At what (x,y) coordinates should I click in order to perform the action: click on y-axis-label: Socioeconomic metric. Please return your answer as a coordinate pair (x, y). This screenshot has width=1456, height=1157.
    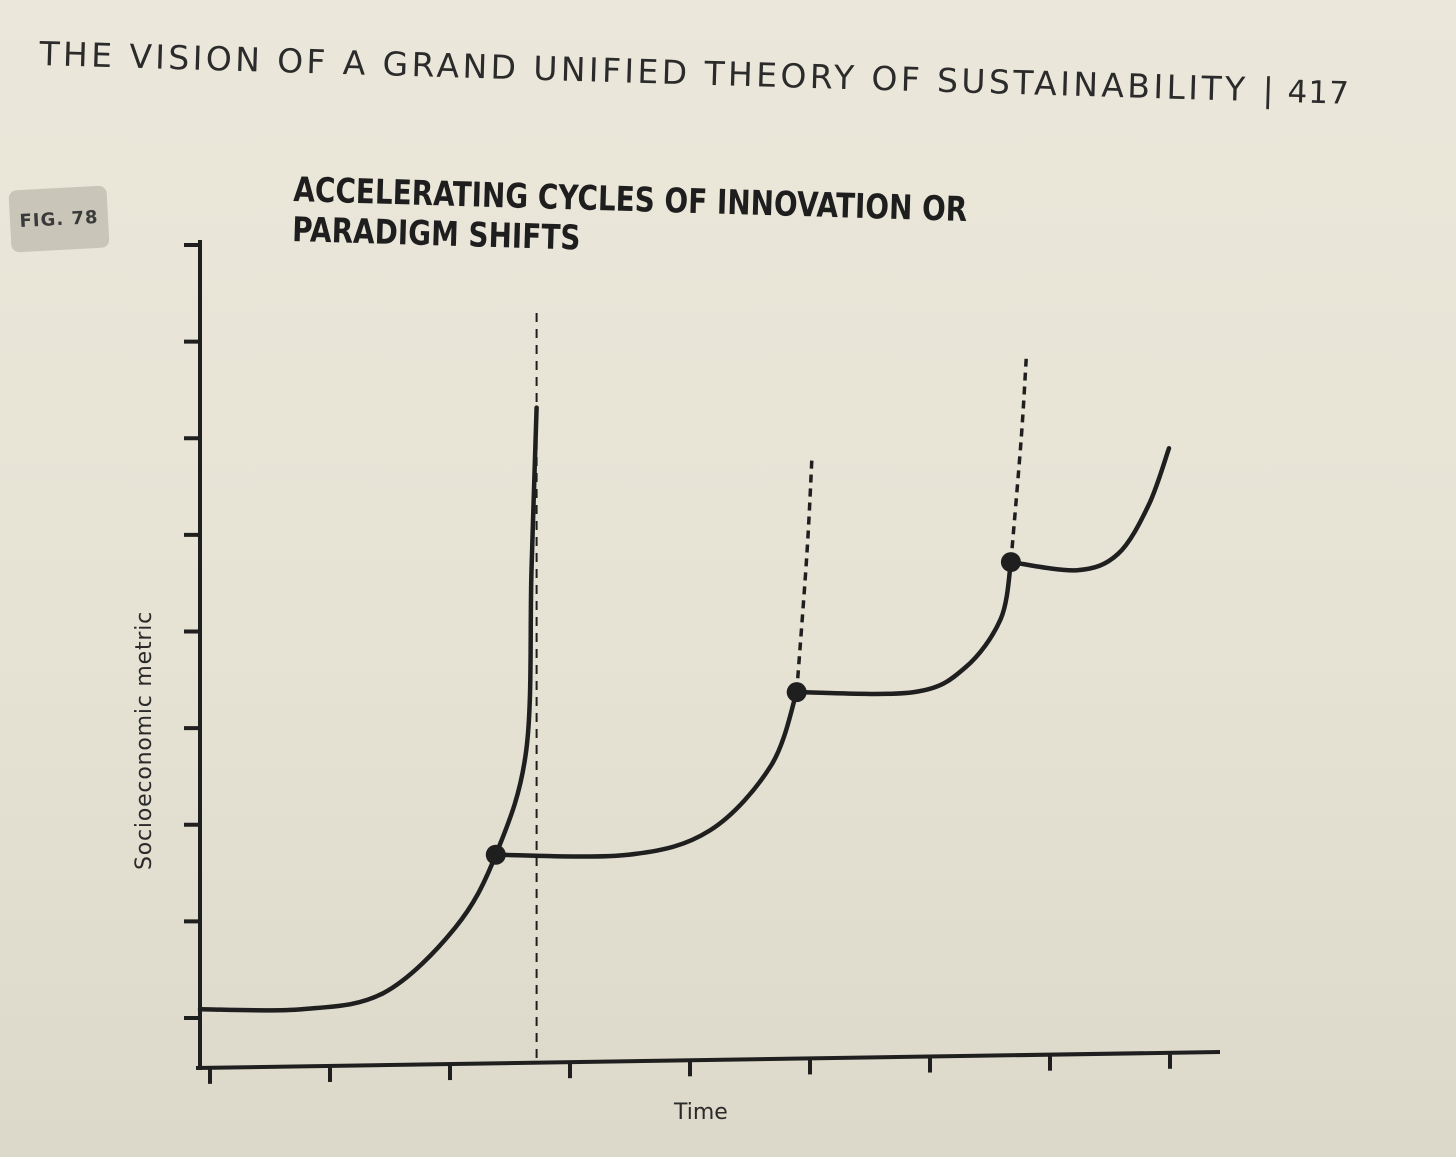
    Looking at the image, I should click on (144, 740).